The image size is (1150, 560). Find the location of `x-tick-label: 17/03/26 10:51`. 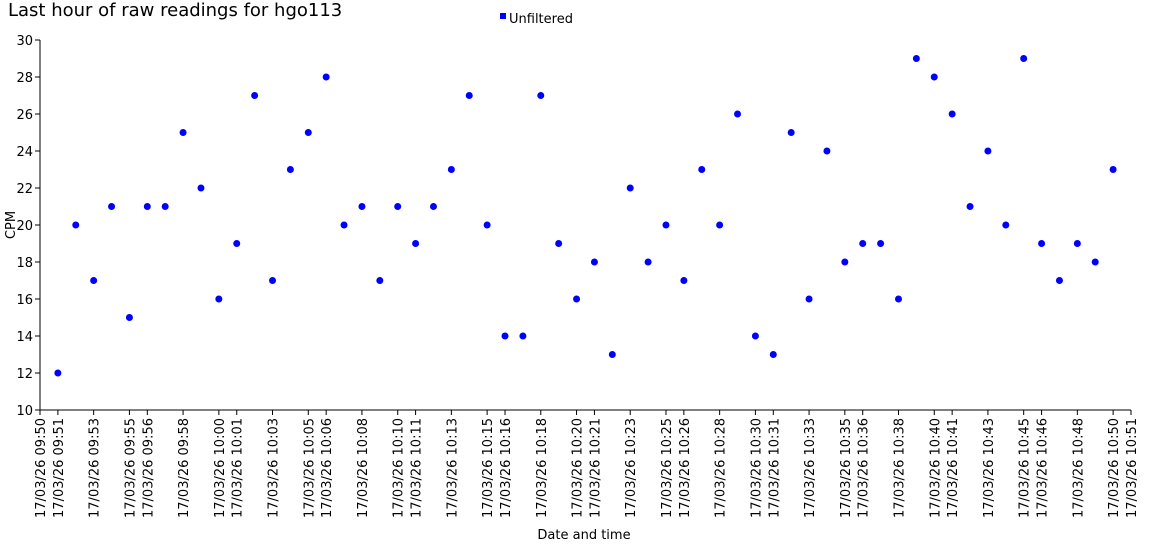

x-tick-label: 17/03/26 10:51 is located at coordinates (1132, 468).